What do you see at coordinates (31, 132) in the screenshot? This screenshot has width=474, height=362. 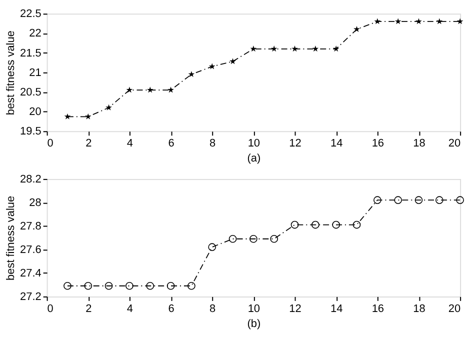 I see `y-tick-label: 19.5` at bounding box center [31, 132].